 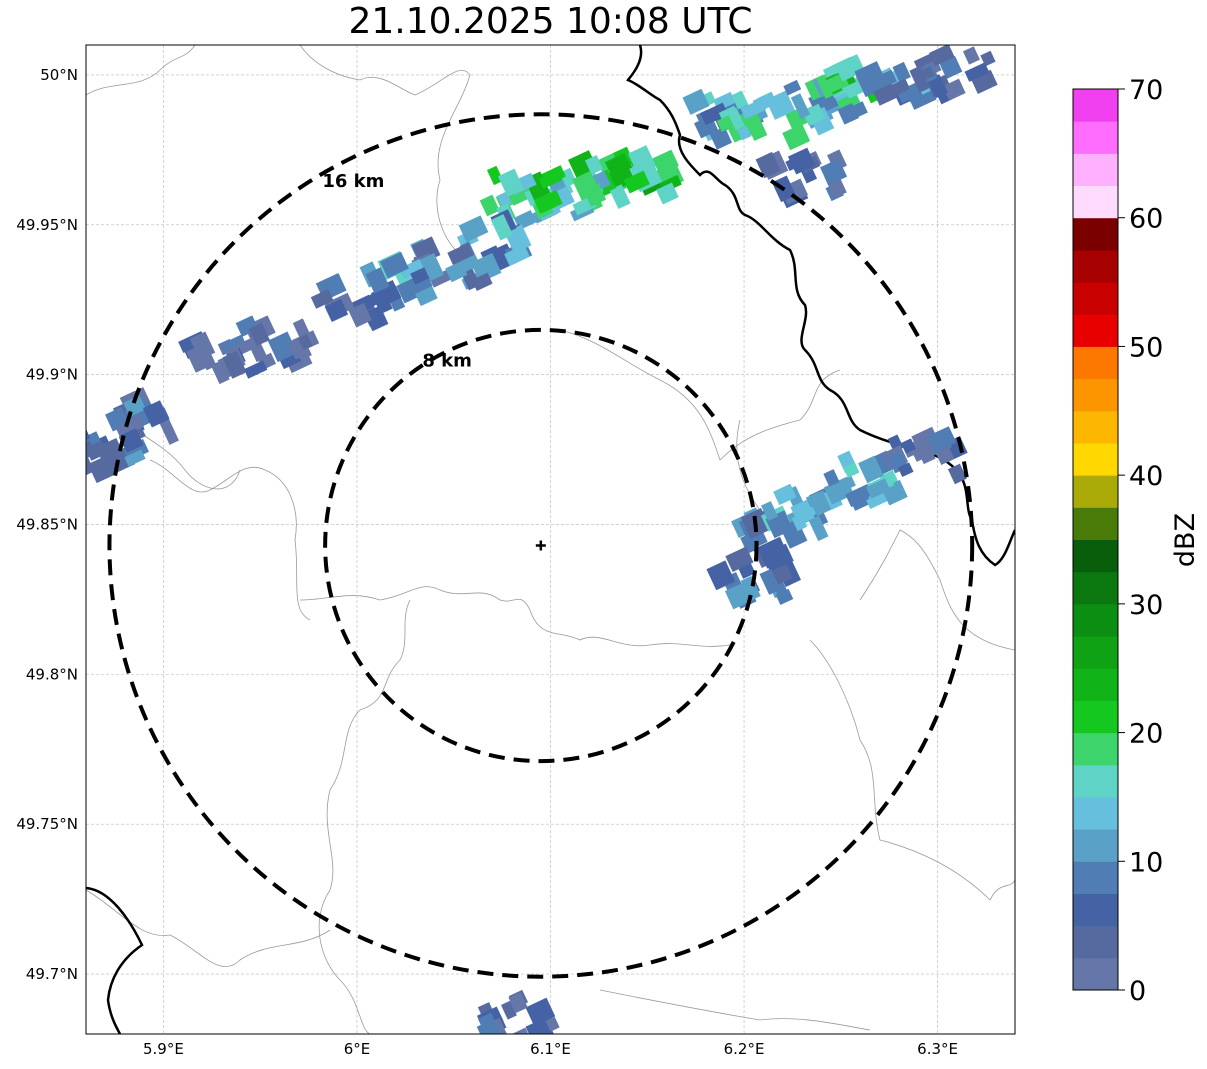 I want to click on y-tick-label: 50°N, so click(x=59, y=75).